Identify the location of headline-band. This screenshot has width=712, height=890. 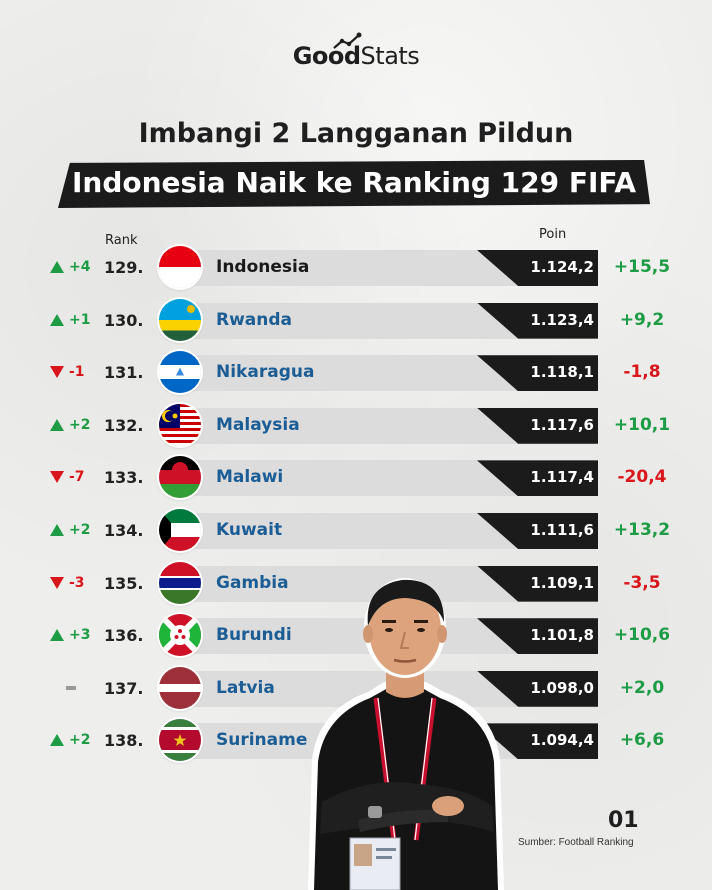
(354, 184).